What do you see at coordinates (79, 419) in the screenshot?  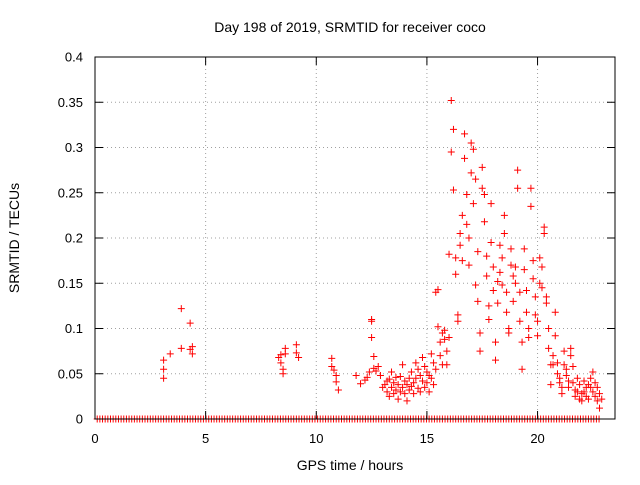 I see `y-tick-label: 0` at bounding box center [79, 419].